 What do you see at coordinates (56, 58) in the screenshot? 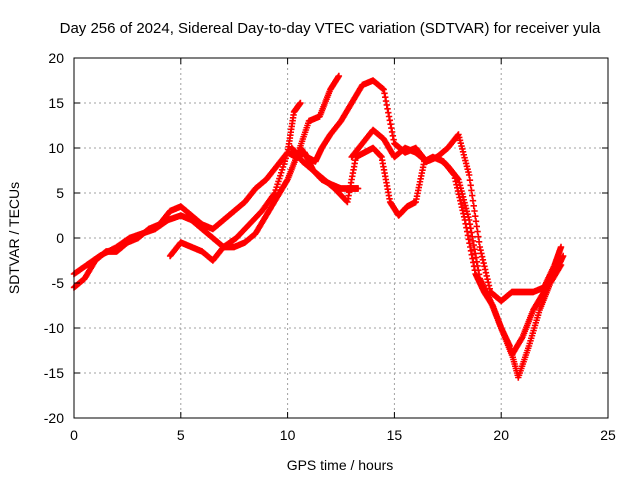
I see `y-tick-label: 20` at bounding box center [56, 58].